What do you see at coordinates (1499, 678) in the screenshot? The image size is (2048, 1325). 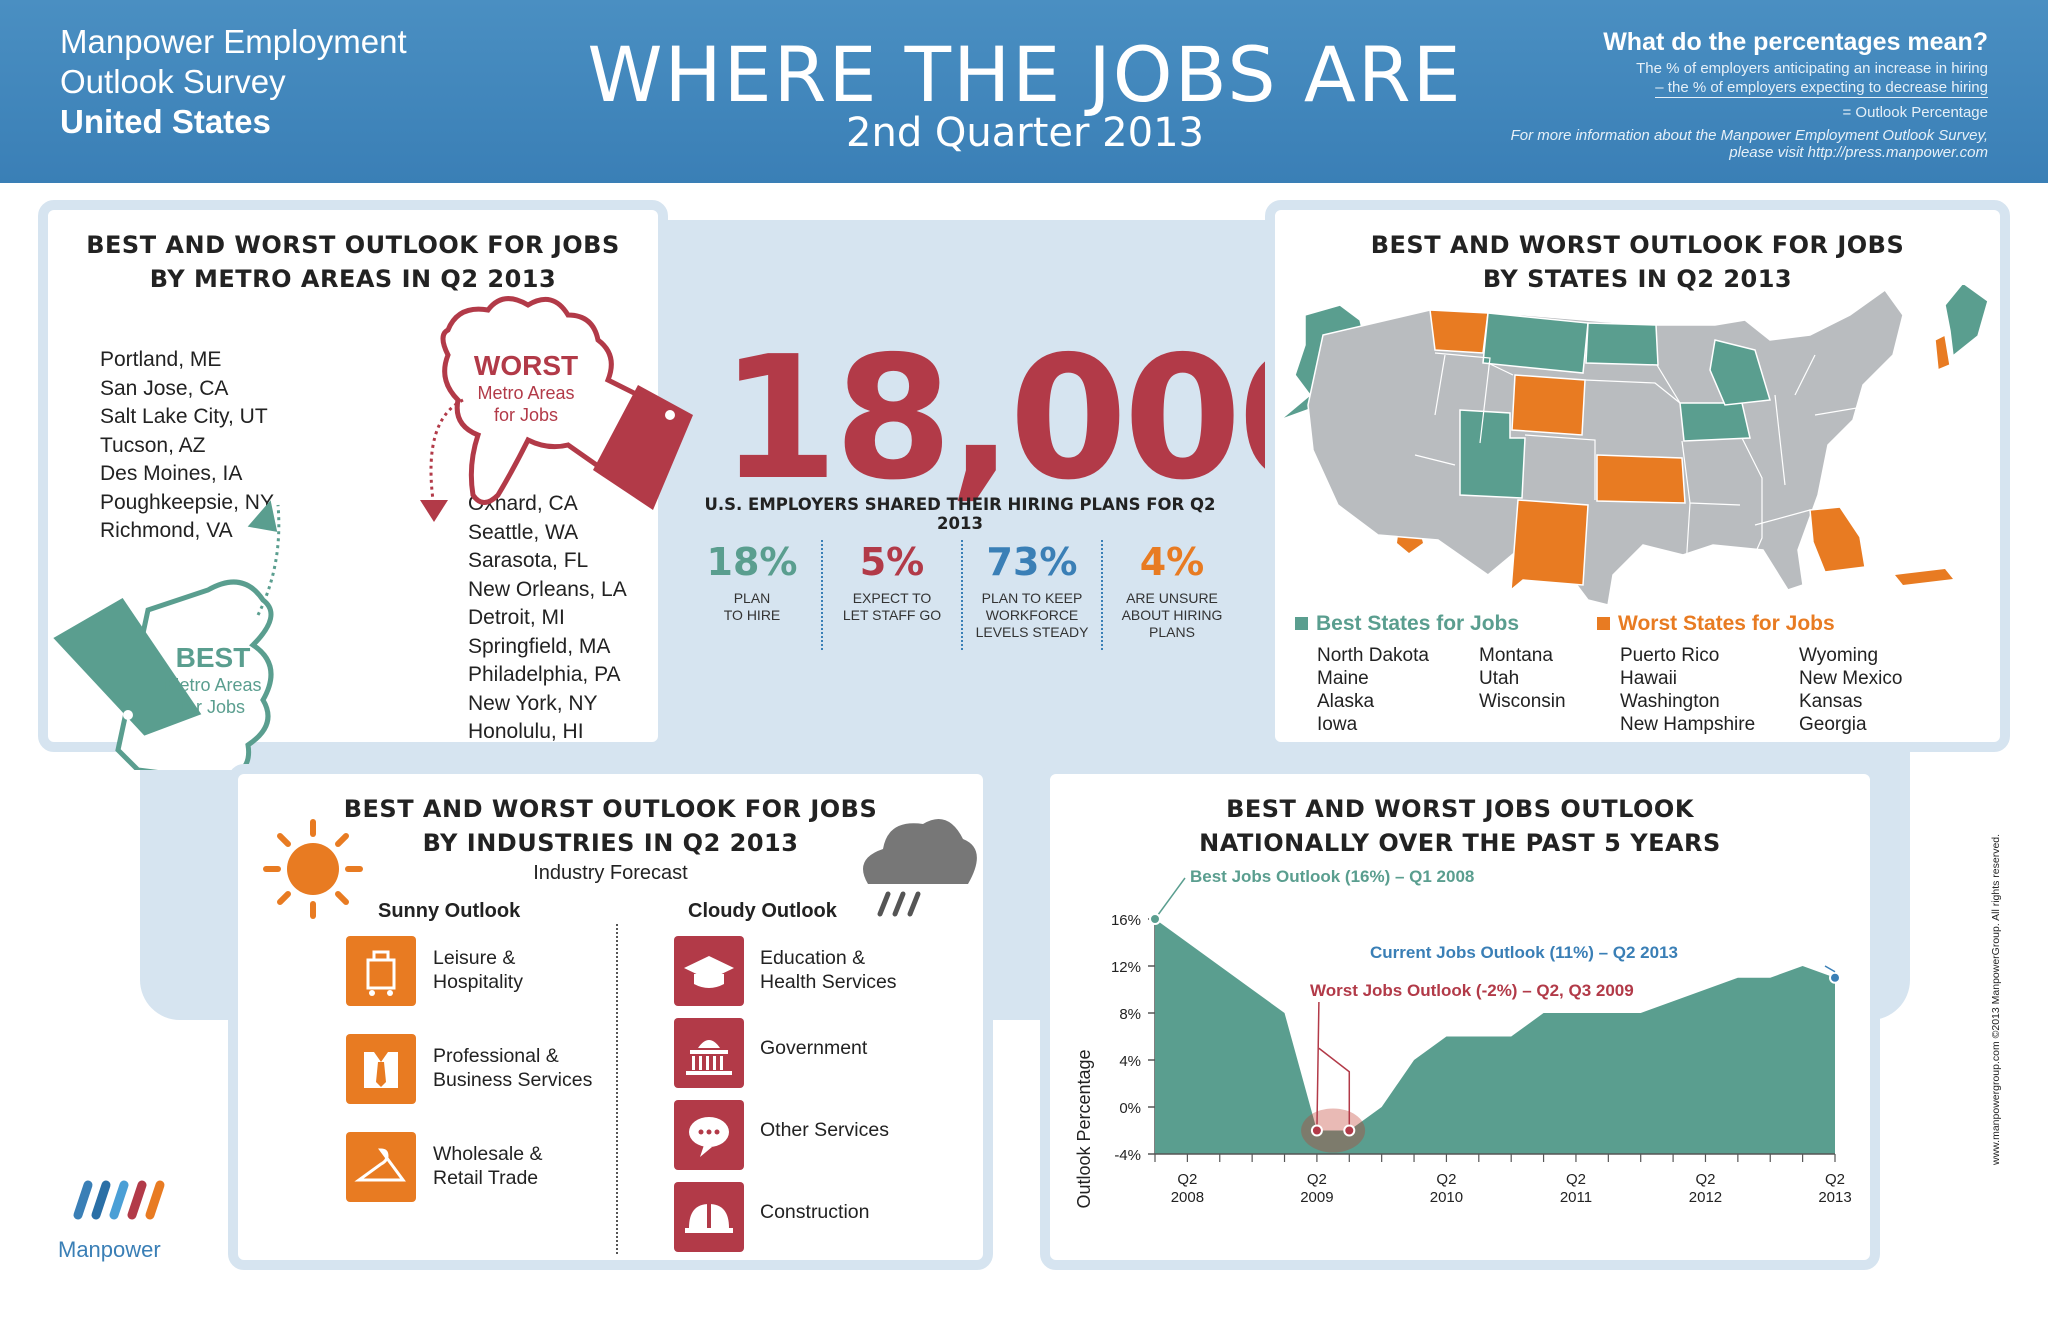 I see `list-item: Utah` at bounding box center [1499, 678].